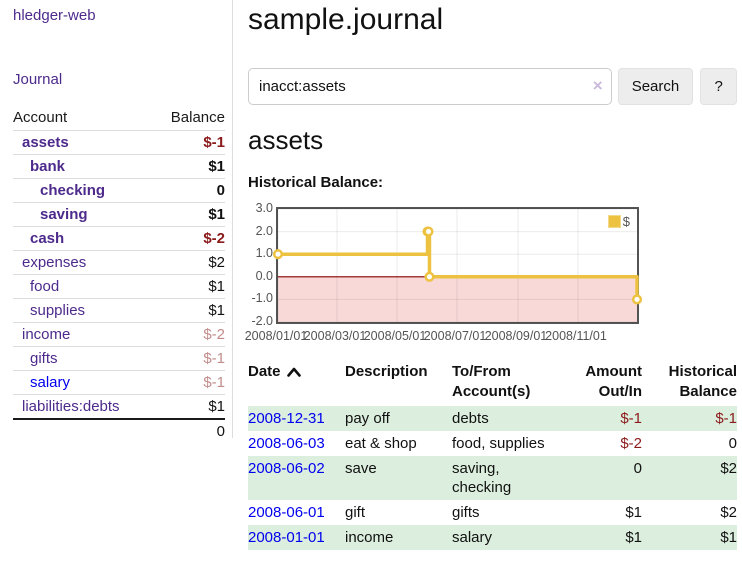 The image size is (742, 582). Describe the element at coordinates (119, 214) in the screenshot. I see `account-row: saving $1` at that location.